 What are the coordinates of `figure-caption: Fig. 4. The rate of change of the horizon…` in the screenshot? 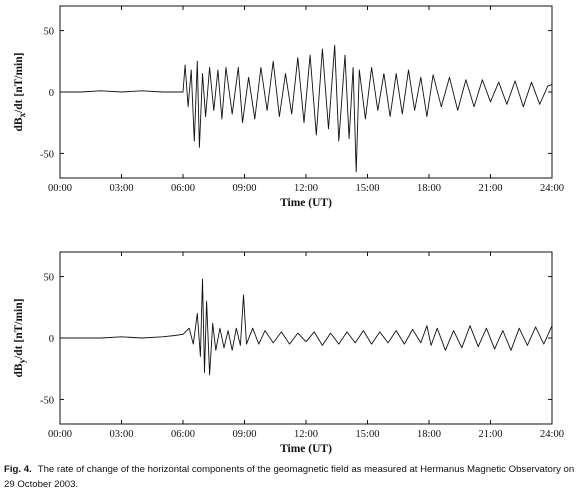 It's located at (290, 477).